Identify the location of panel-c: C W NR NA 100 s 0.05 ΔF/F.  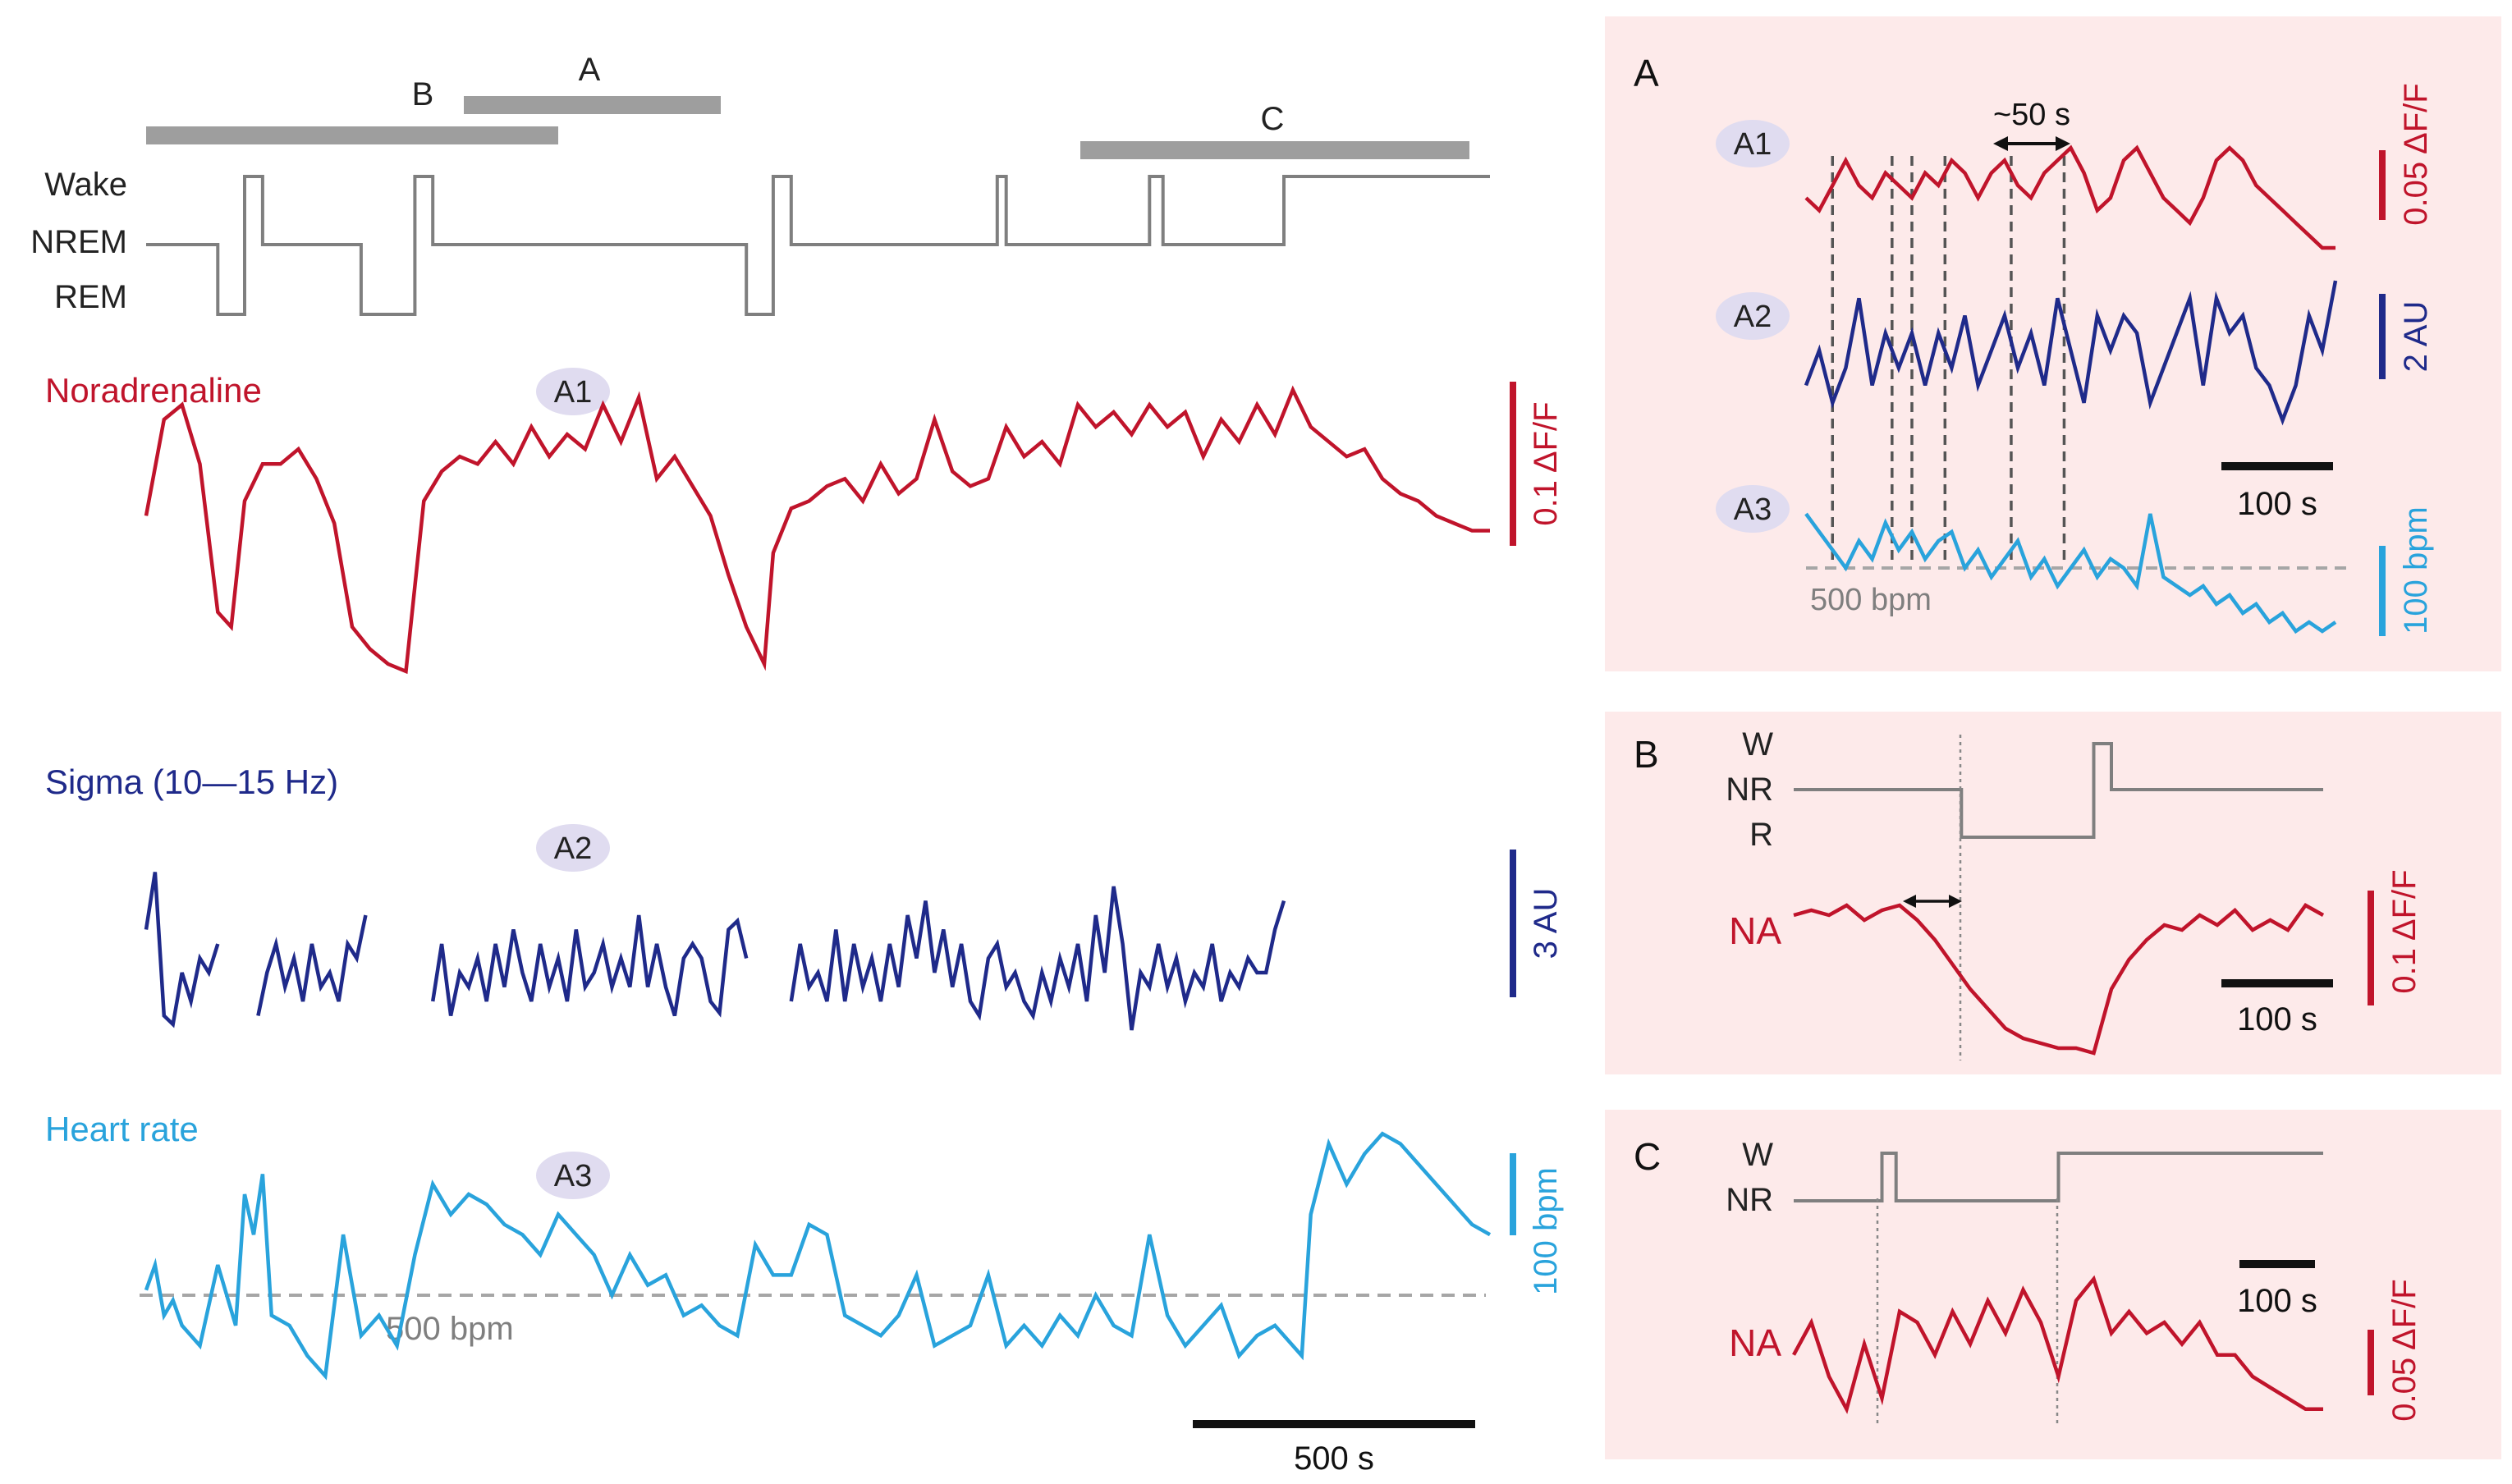
(2053, 1284).